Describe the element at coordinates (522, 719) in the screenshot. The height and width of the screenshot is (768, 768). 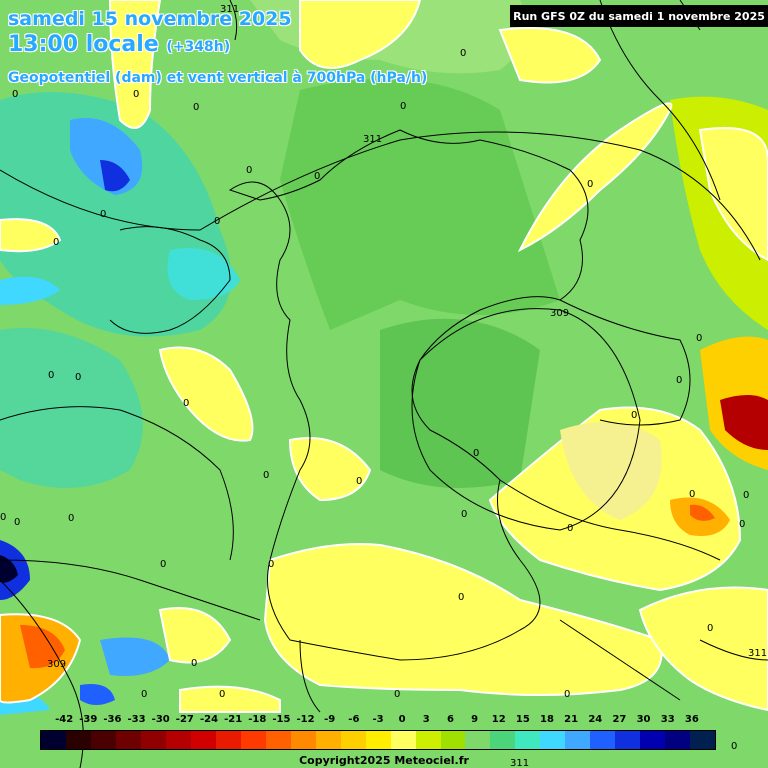
I see `scale-label: 15` at that location.